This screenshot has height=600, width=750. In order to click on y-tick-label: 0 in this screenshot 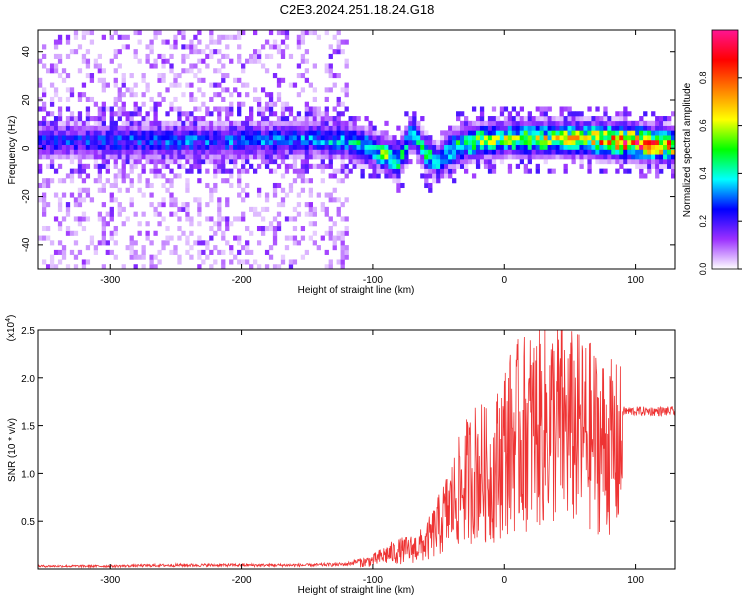, I will do `click(26, 148)`.